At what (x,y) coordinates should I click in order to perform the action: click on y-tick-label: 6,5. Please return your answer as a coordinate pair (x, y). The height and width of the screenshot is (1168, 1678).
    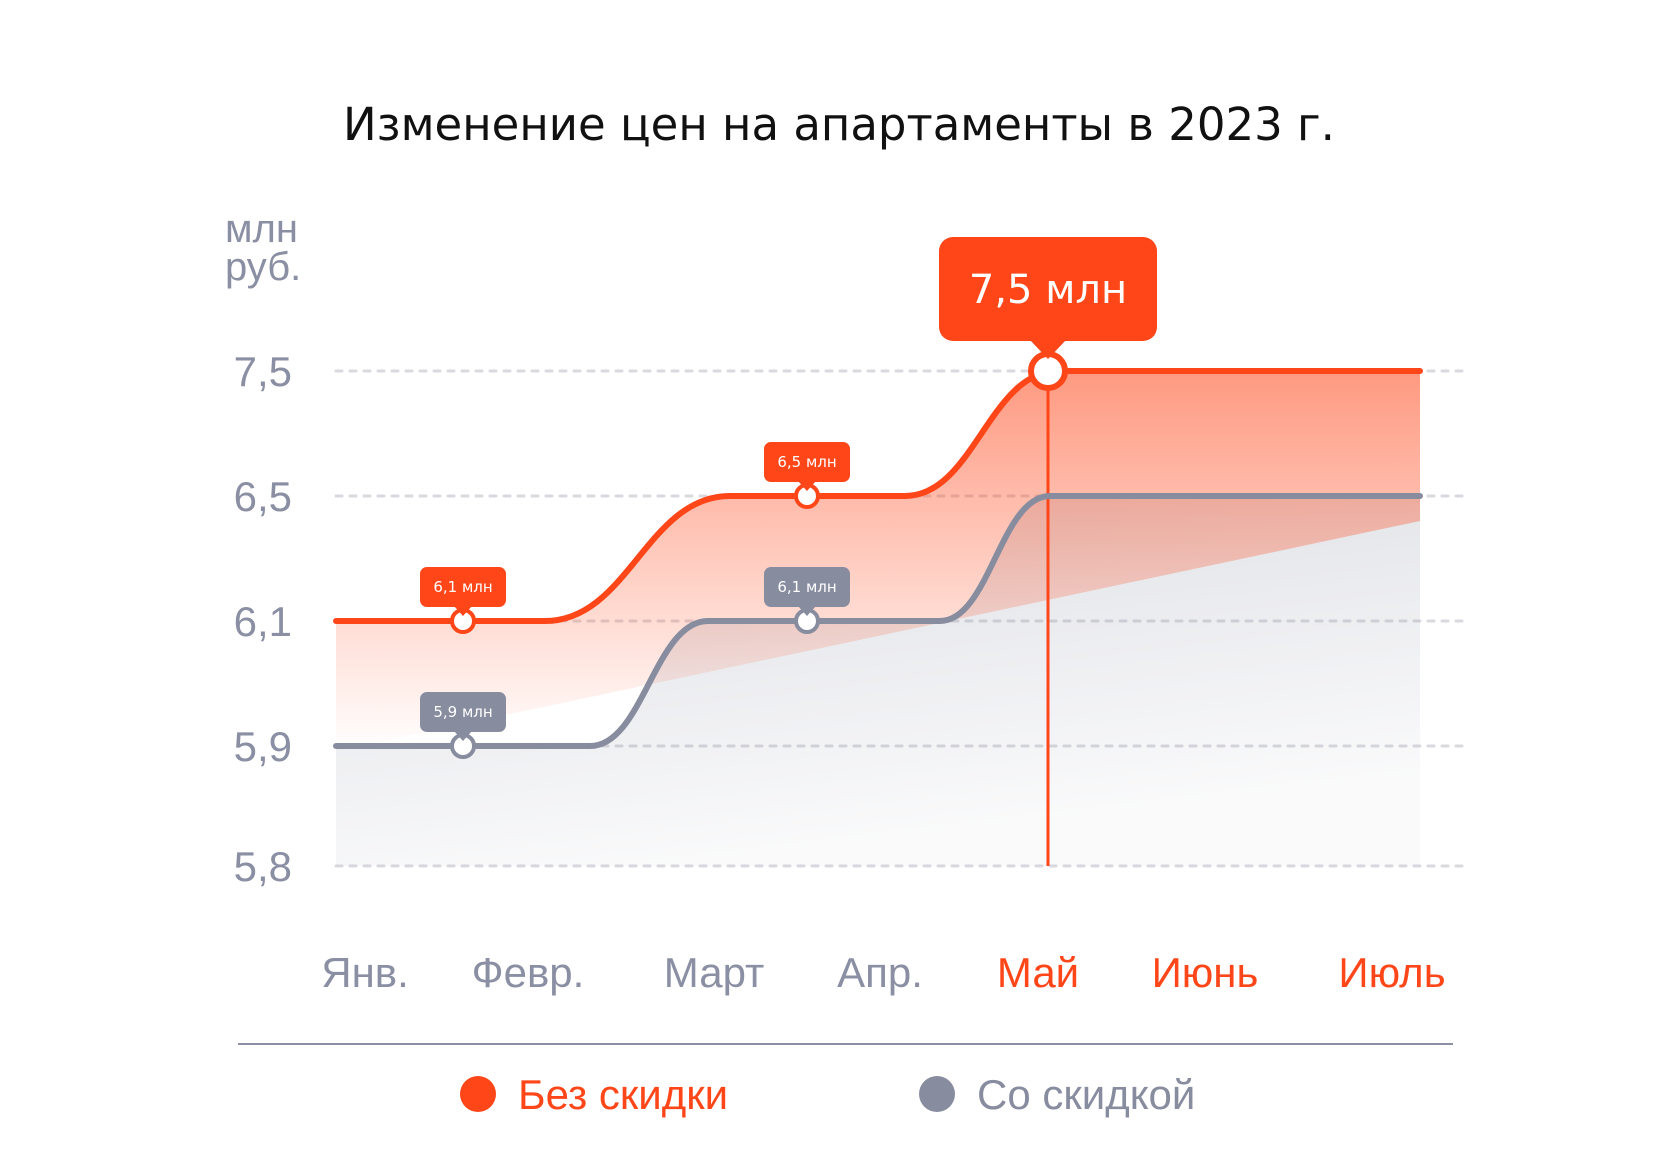
    Looking at the image, I should click on (263, 496).